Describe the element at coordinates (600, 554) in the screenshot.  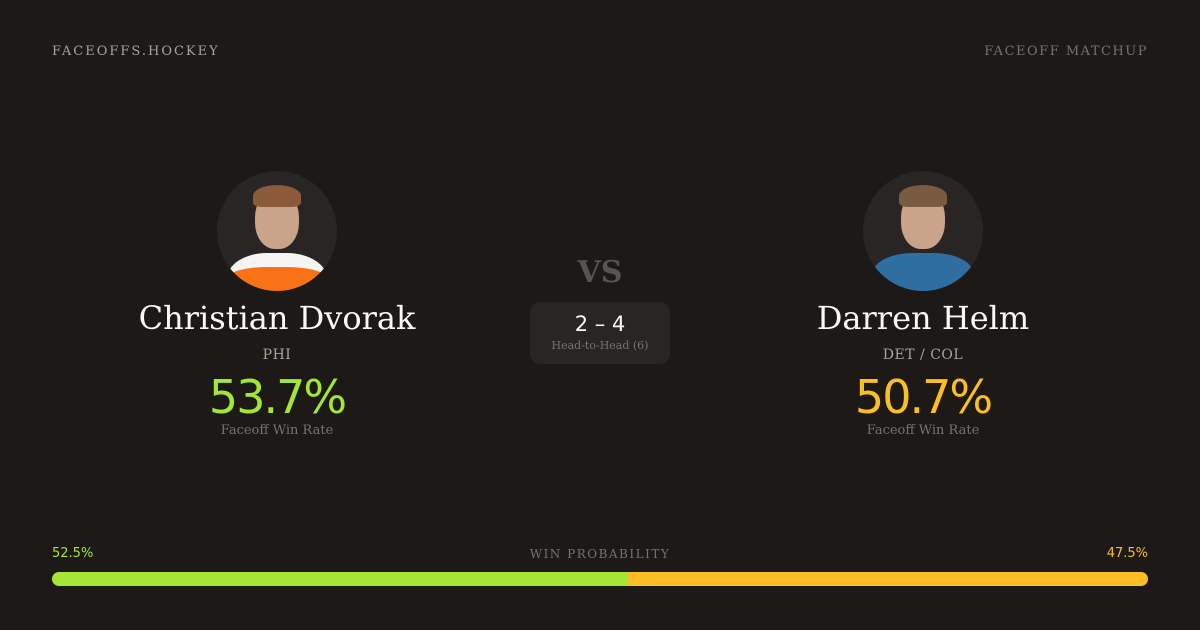
I see `win-probability-title: WIN PROBABILITY` at that location.